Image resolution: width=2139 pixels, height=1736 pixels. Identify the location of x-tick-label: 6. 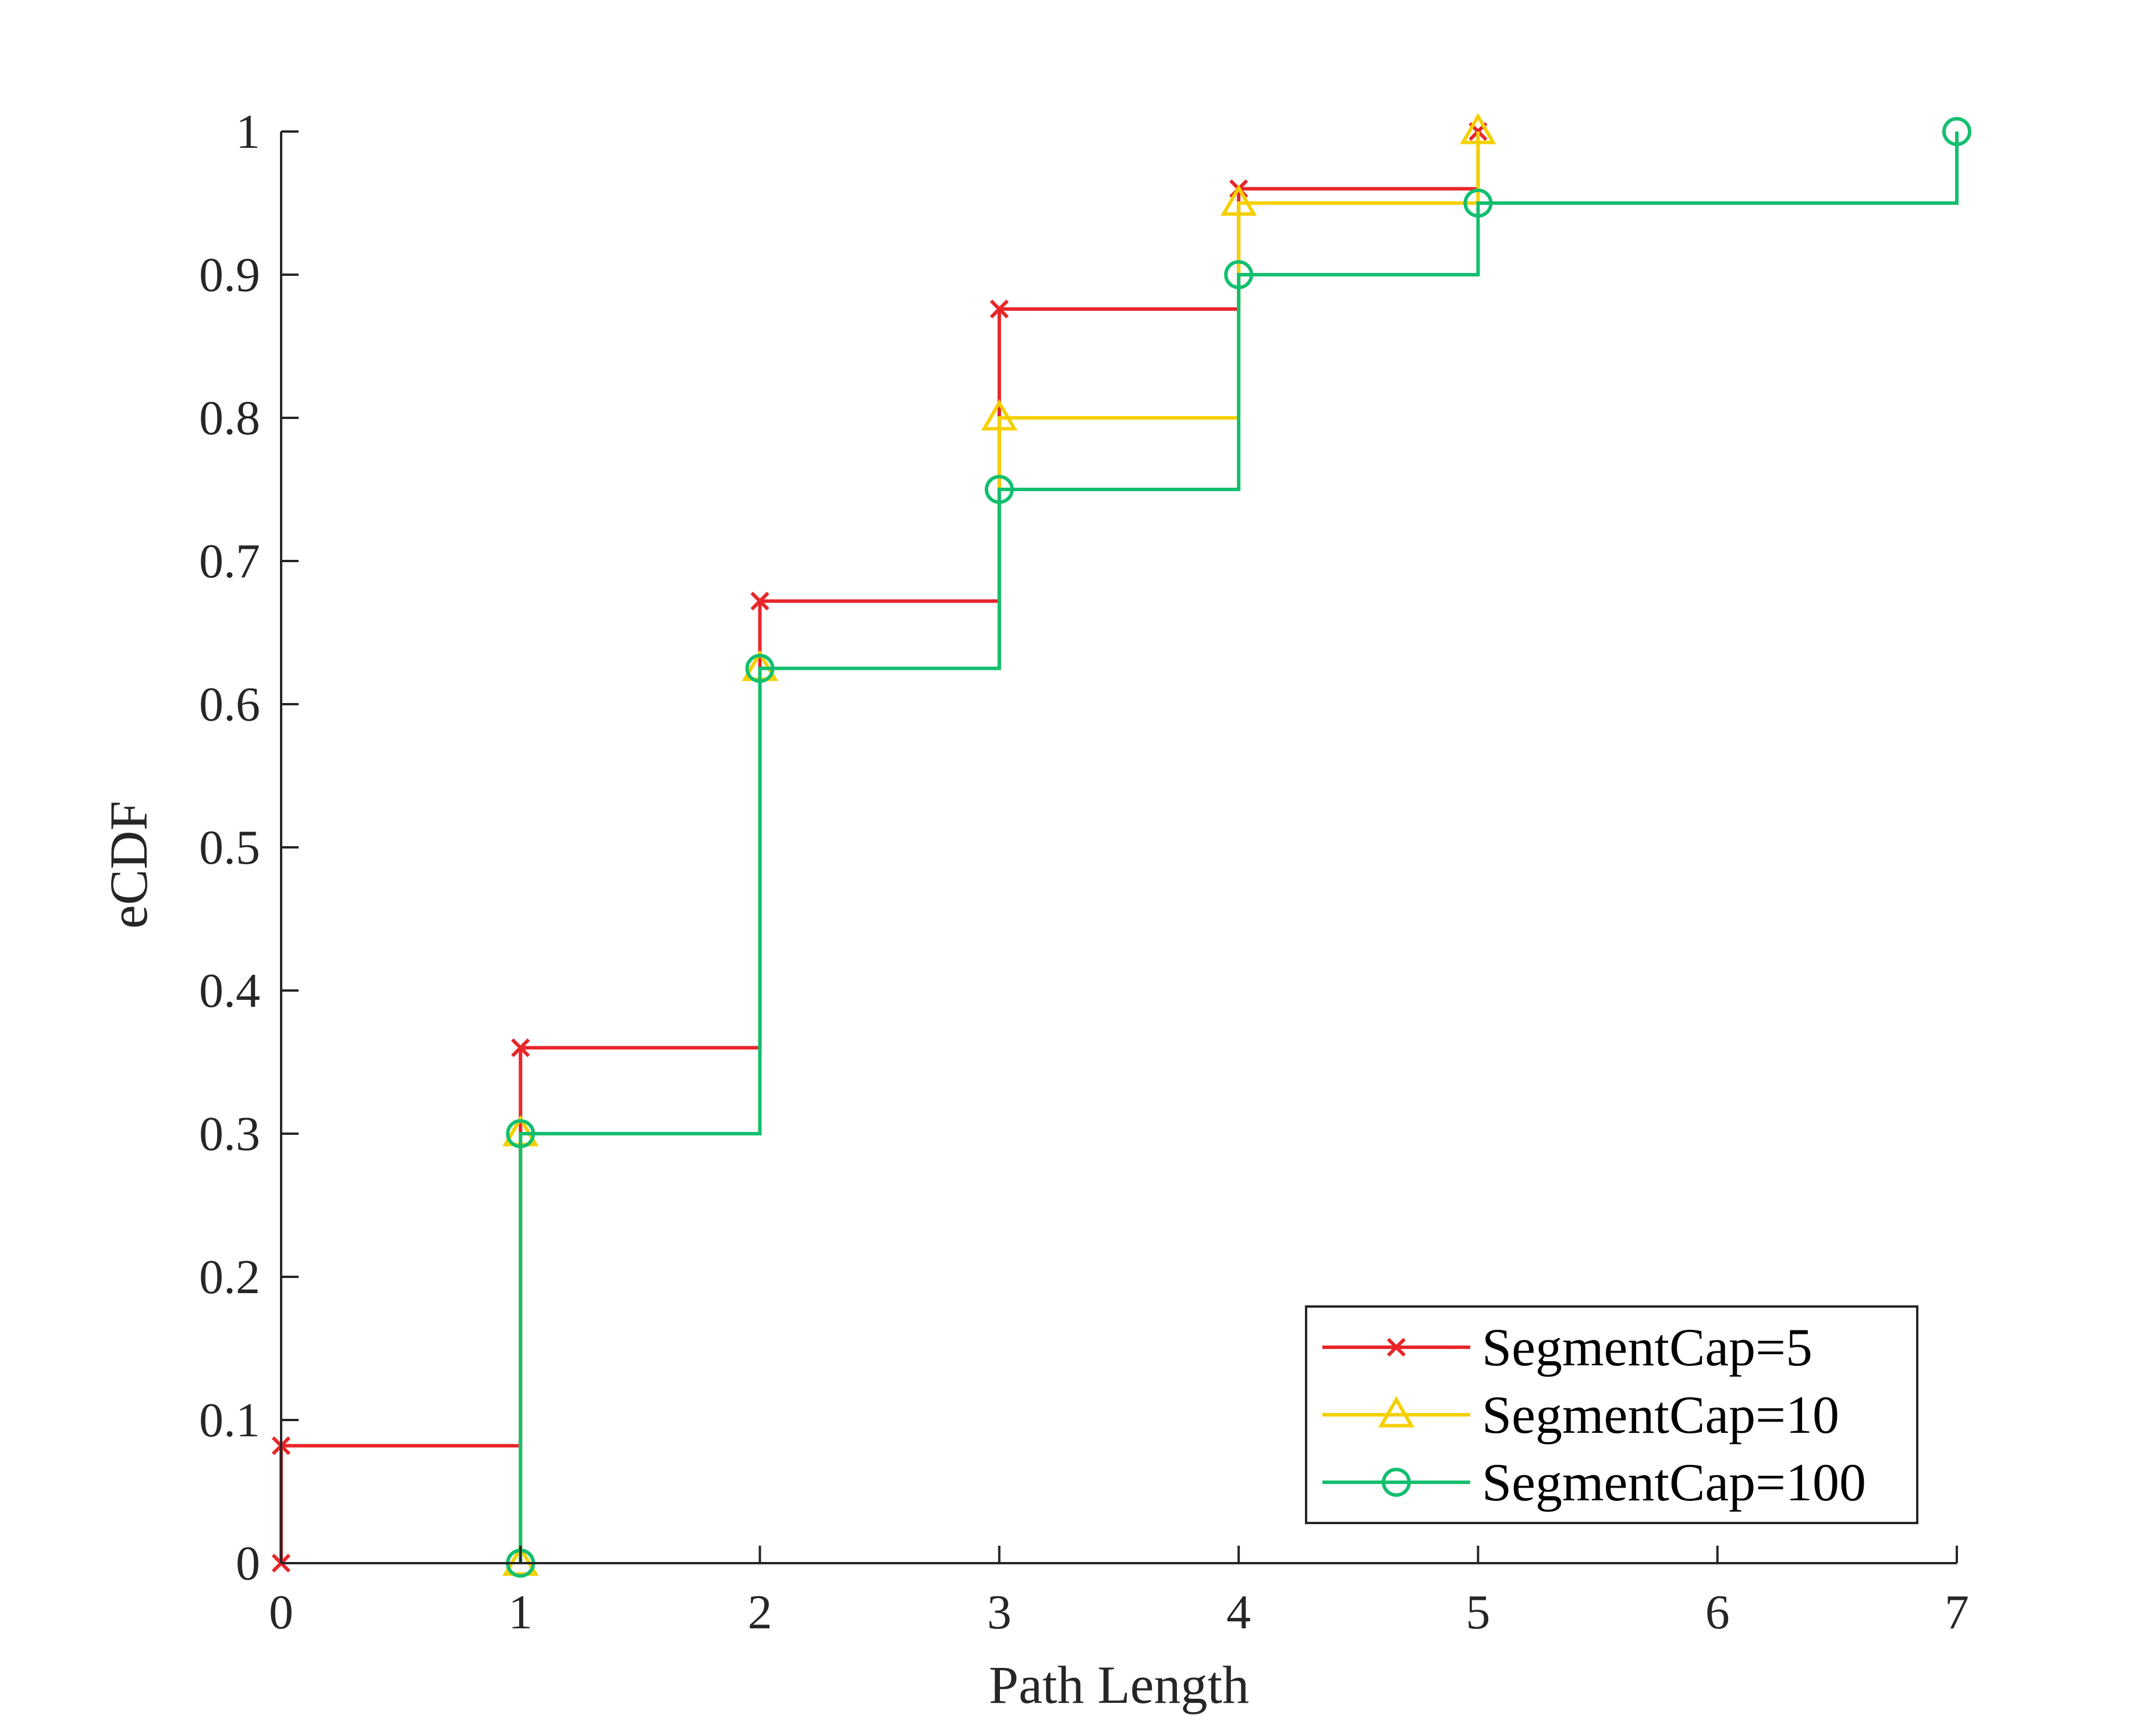
(1717, 1612).